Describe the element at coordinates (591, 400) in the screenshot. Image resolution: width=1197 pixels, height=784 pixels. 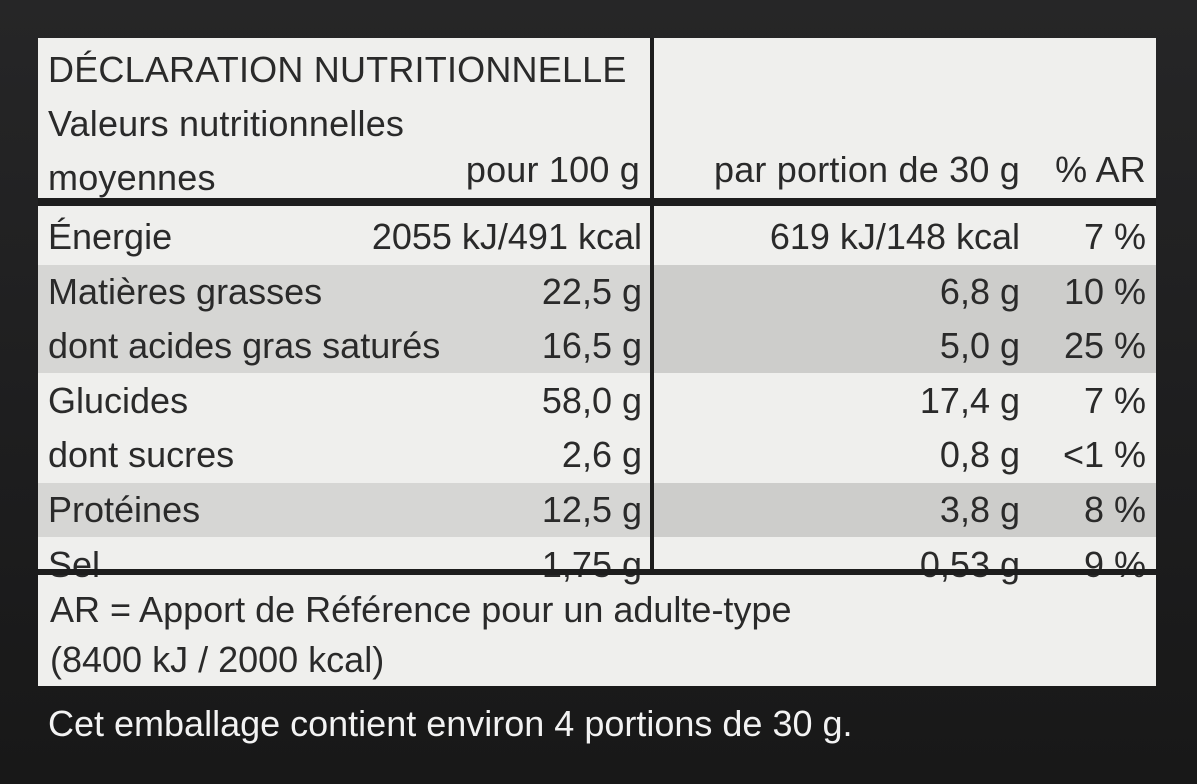
I see `value-per100: 58,0 g` at that location.